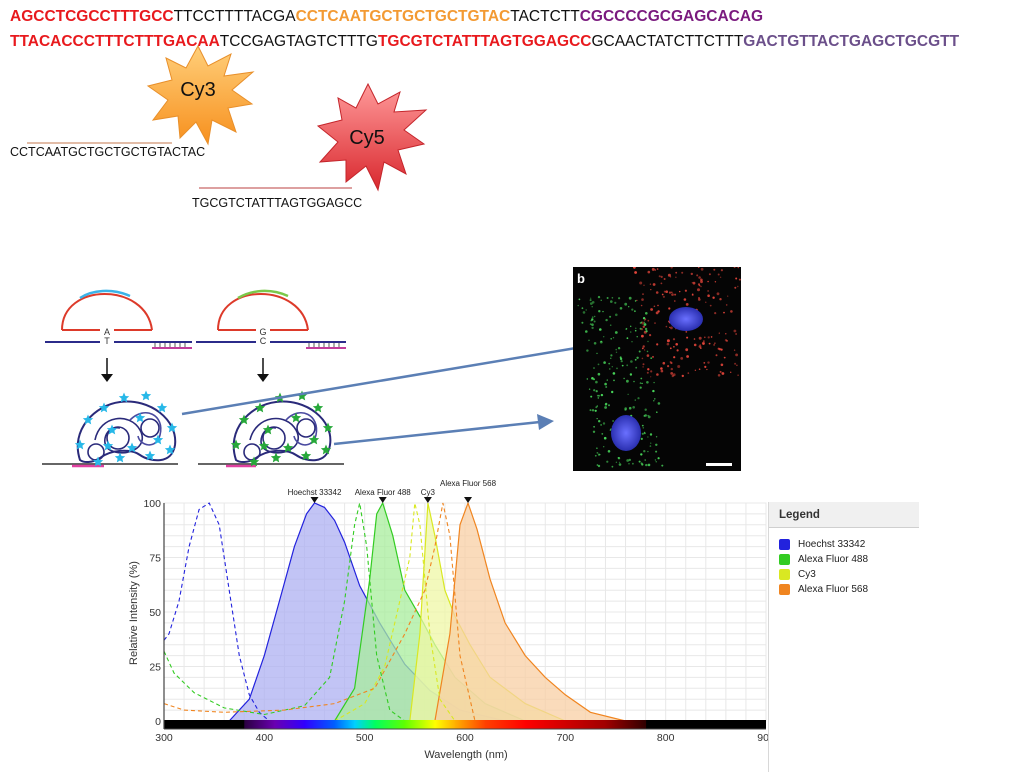 The width and height of the screenshot is (1024, 772). Describe the element at coordinates (666, 738) in the screenshot. I see `x-tick-label: 800` at that location.